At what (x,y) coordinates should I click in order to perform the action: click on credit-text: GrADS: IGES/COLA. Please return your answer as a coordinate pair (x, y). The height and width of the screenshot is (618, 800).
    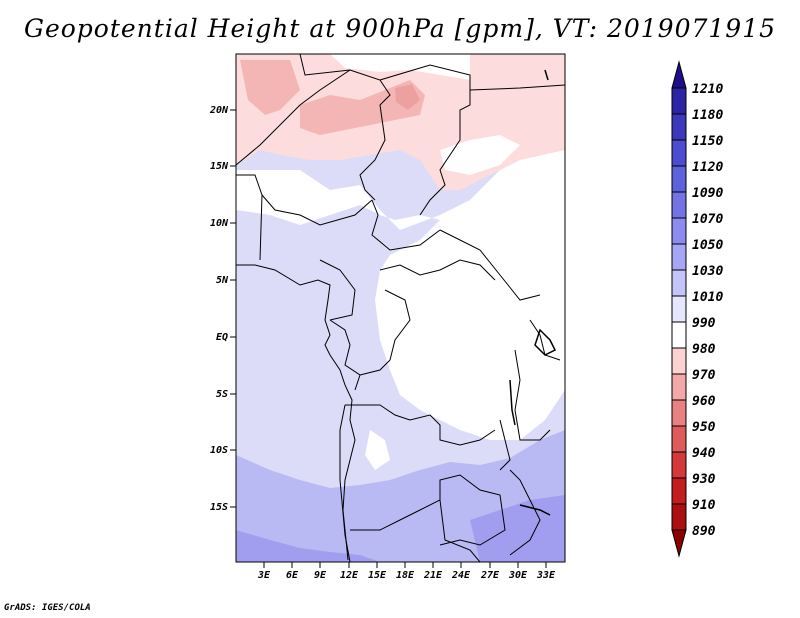
    Looking at the image, I should click on (47, 608).